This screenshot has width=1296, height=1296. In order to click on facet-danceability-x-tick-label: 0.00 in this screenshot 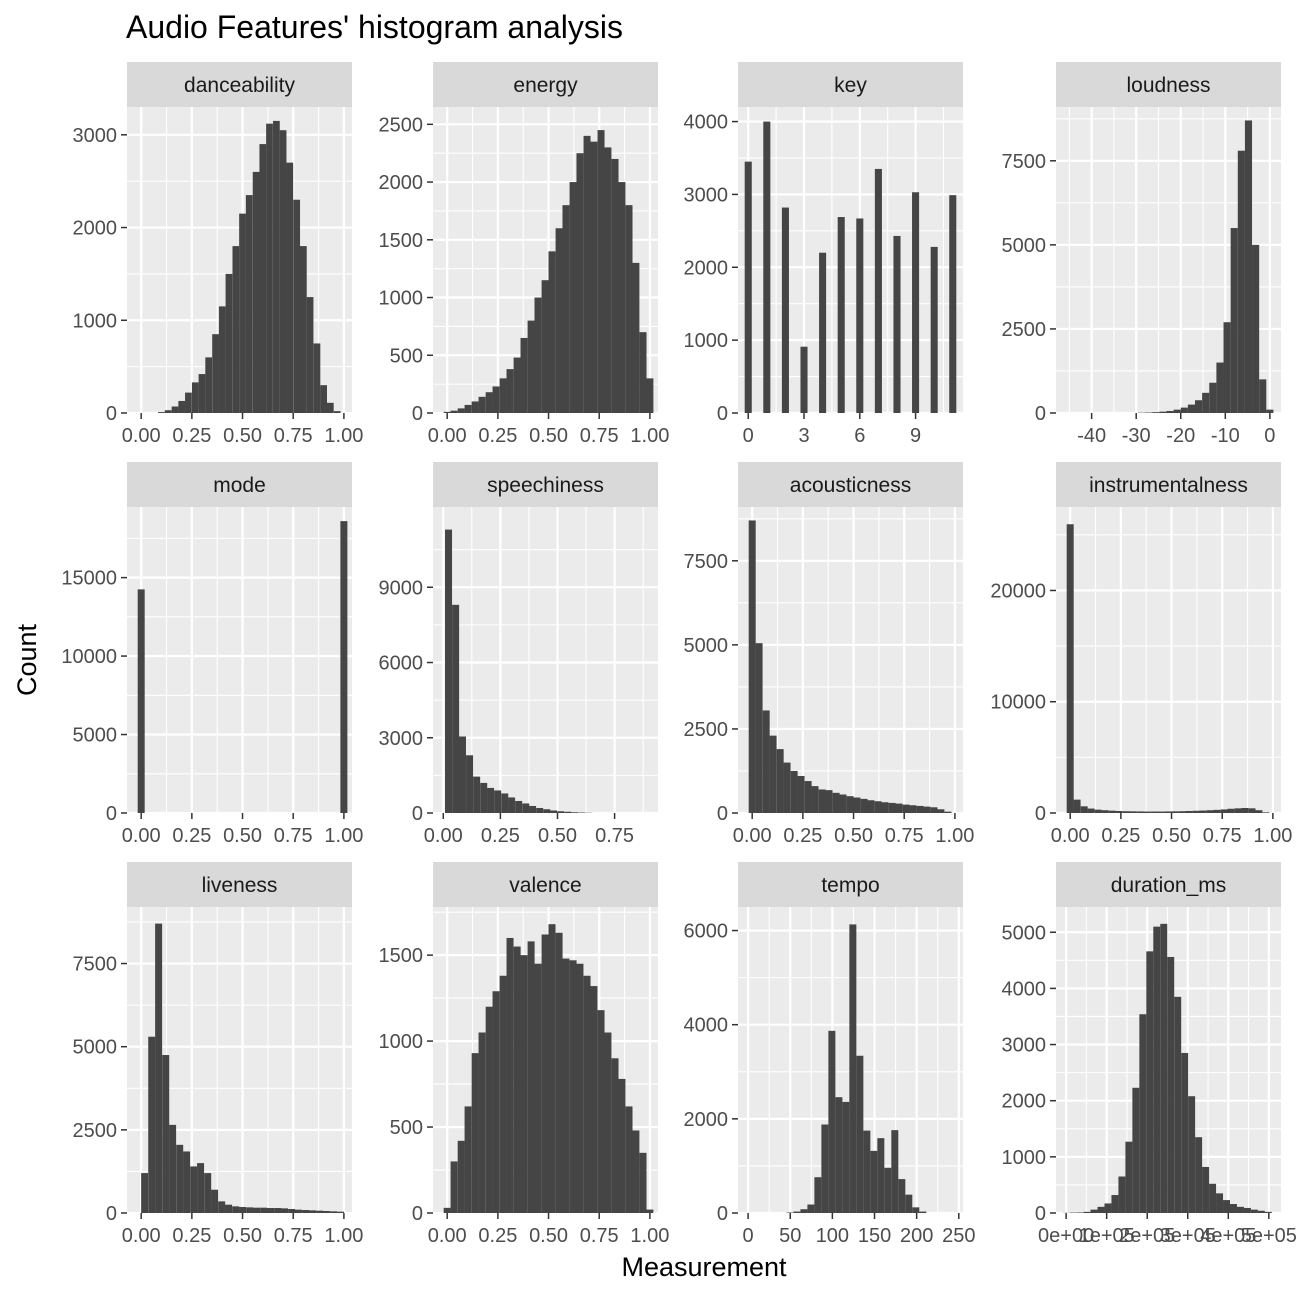, I will do `click(141, 436)`.